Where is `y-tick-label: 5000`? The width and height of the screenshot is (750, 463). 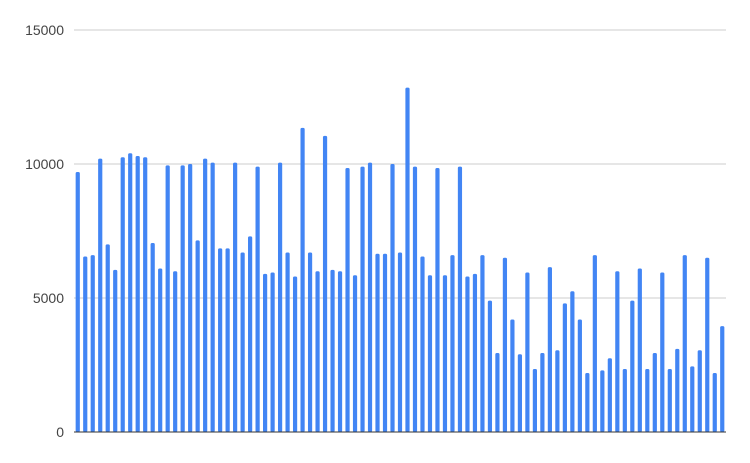 y-tick-label: 5000 is located at coordinates (48, 298).